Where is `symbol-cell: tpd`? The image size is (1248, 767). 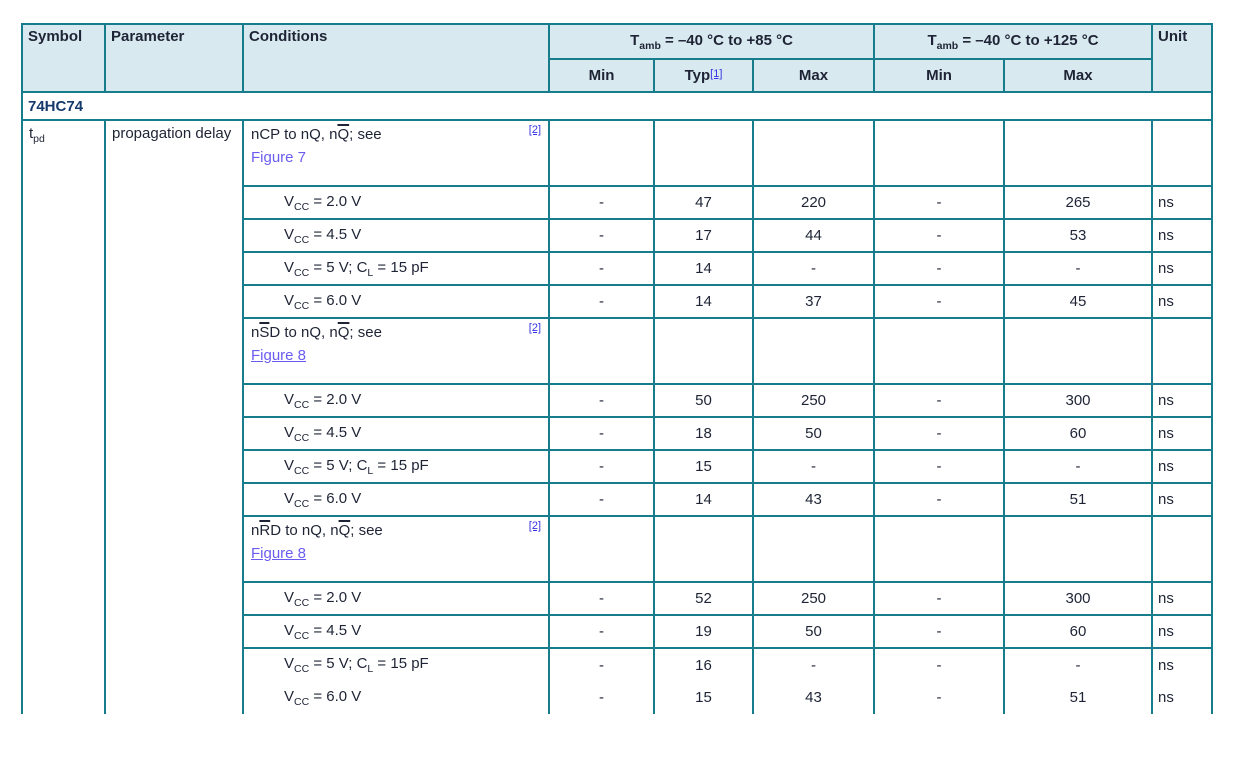
symbol-cell: tpd is located at coordinates (63, 417).